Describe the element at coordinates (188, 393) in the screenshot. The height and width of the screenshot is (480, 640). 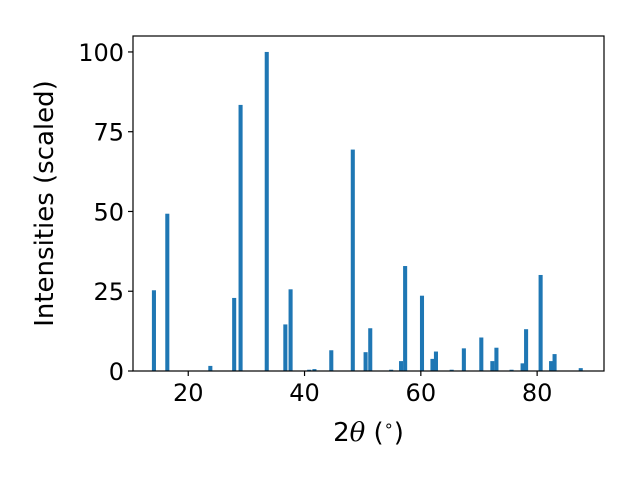
I see `x-tick-label: 20` at that location.